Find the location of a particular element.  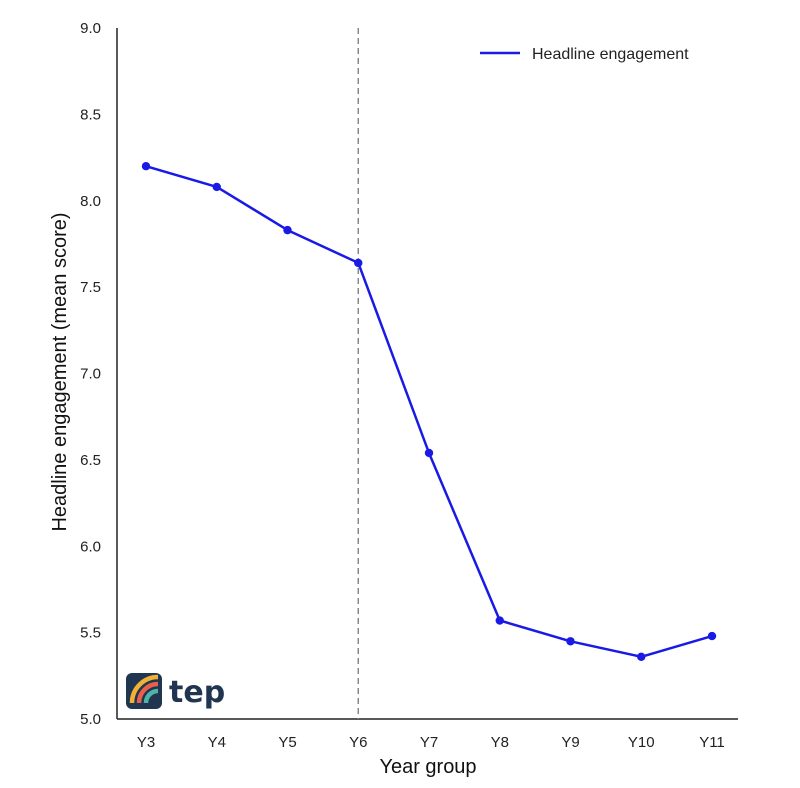

data-point-y10 is located at coordinates (641, 657).